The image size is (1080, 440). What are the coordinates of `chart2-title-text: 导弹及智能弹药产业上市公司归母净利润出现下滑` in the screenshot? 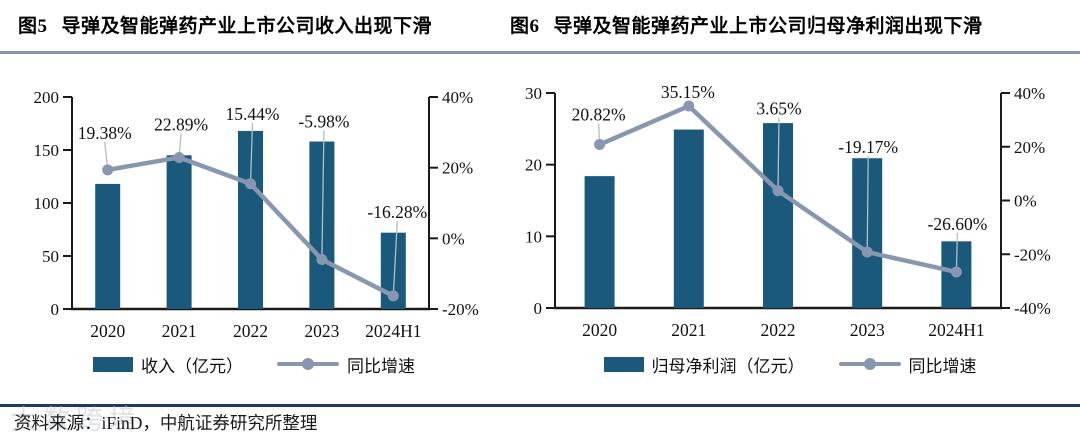 It's located at (768, 26).